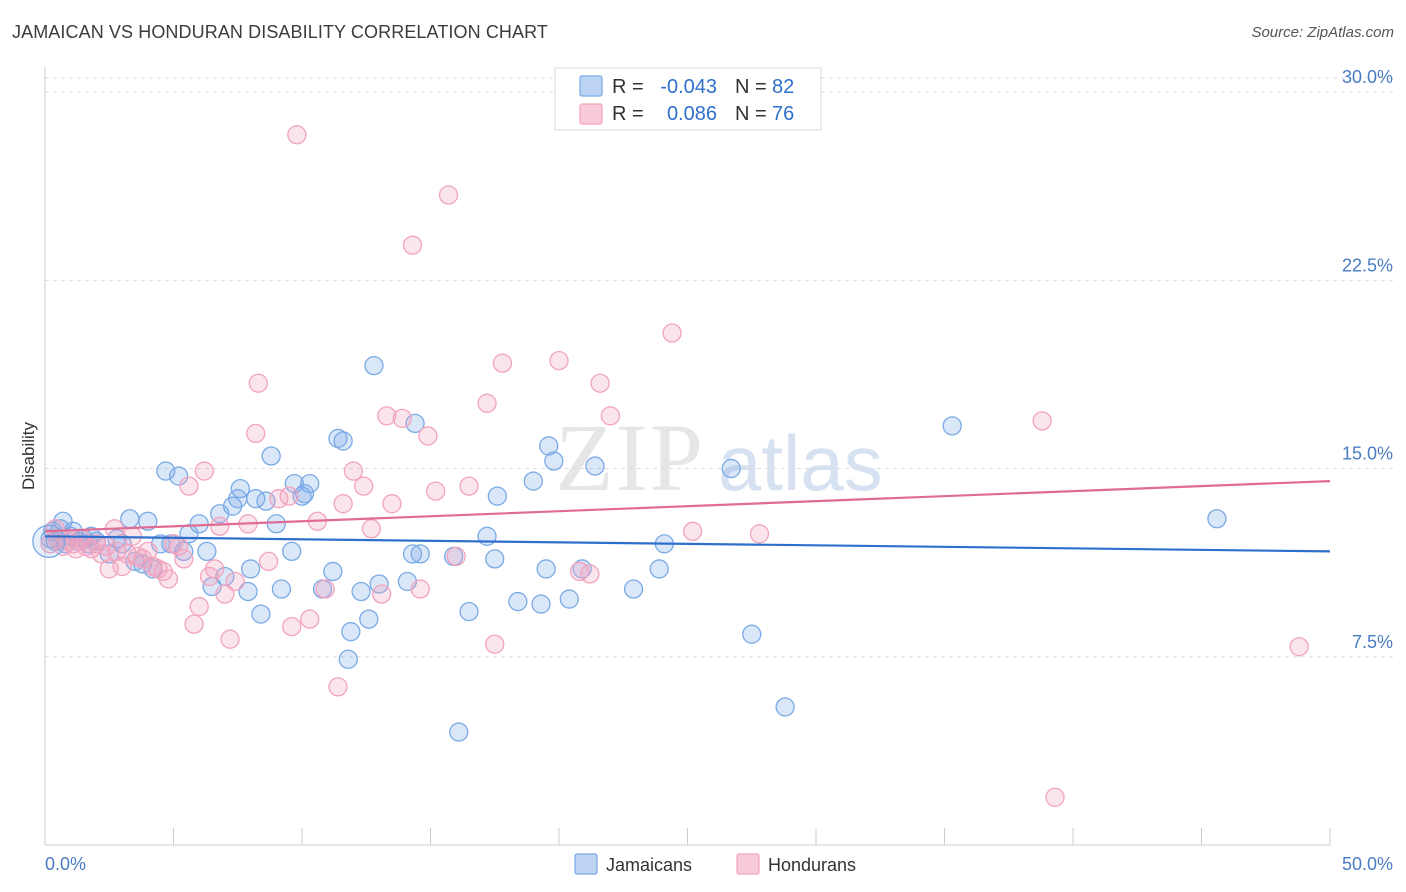 The image size is (1406, 892). I want to click on series-legend: Jamaicans Hondurans, so click(715, 864).